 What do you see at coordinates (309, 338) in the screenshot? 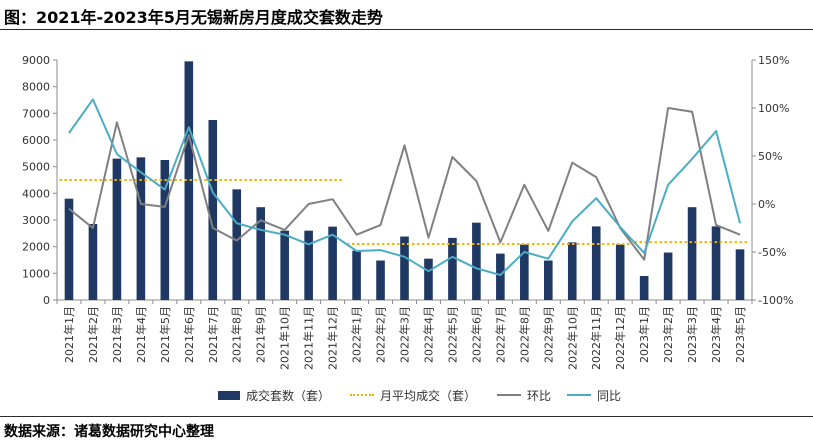
I see `x-tick-label: 2021年11月` at bounding box center [309, 338].